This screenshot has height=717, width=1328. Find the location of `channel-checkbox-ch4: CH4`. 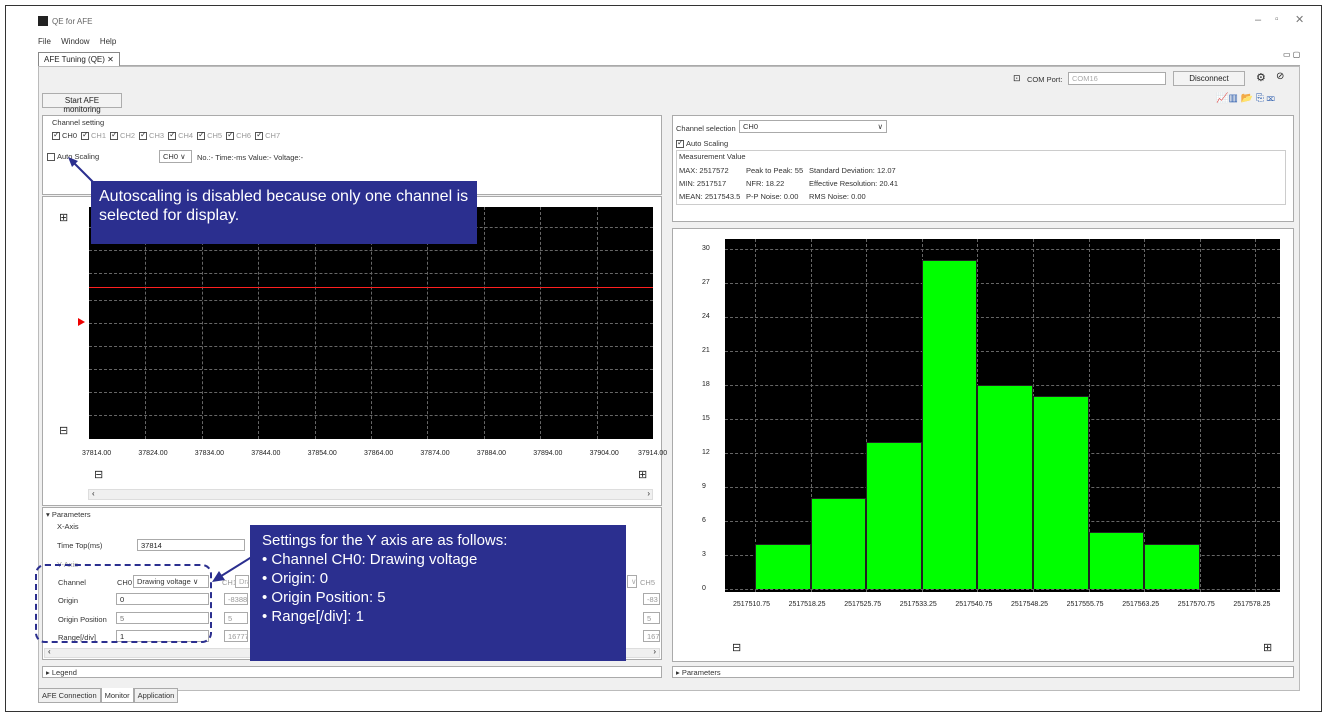

channel-checkbox-ch4: CH4 is located at coordinates (181, 135).